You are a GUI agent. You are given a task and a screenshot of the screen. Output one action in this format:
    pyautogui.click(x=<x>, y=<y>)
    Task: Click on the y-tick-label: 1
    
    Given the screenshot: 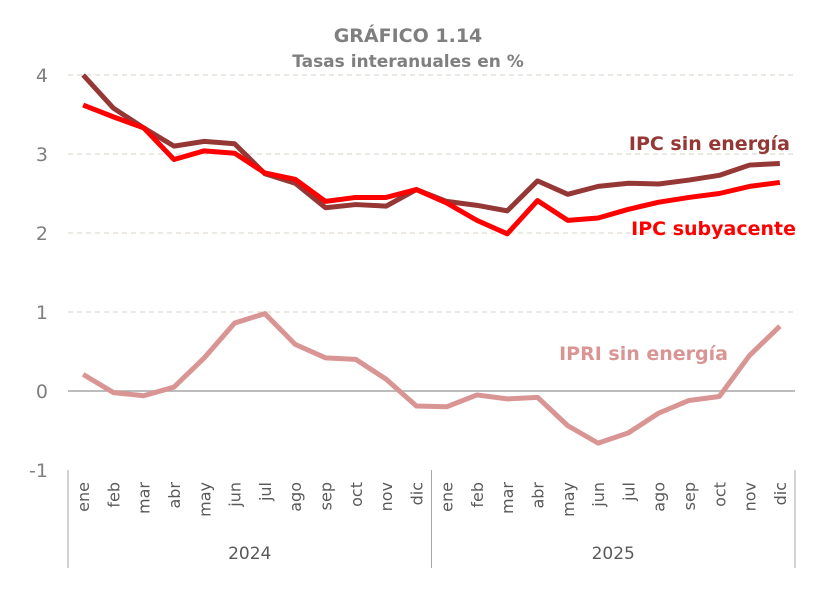 What is the action you would take?
    pyautogui.click(x=42, y=313)
    